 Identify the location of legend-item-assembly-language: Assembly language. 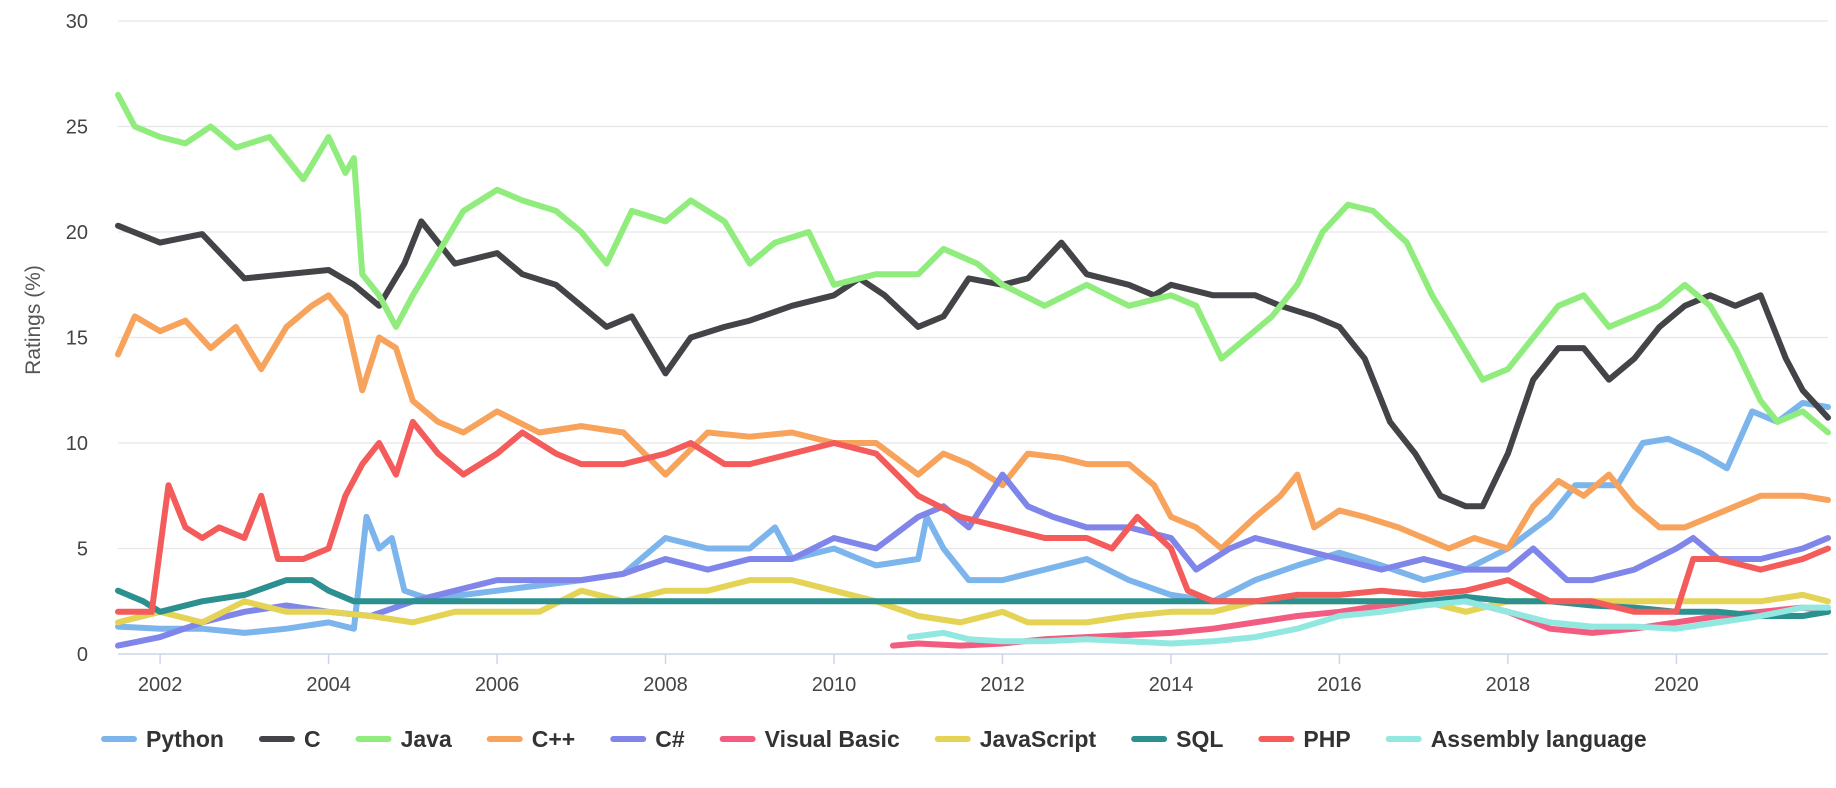
(1516, 739).